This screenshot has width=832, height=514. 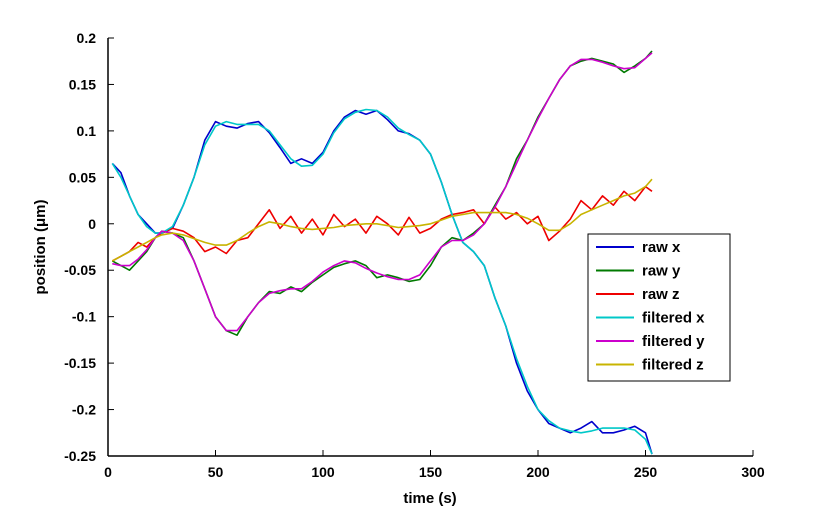 What do you see at coordinates (216, 472) in the screenshot?
I see `x-tick-label: 50` at bounding box center [216, 472].